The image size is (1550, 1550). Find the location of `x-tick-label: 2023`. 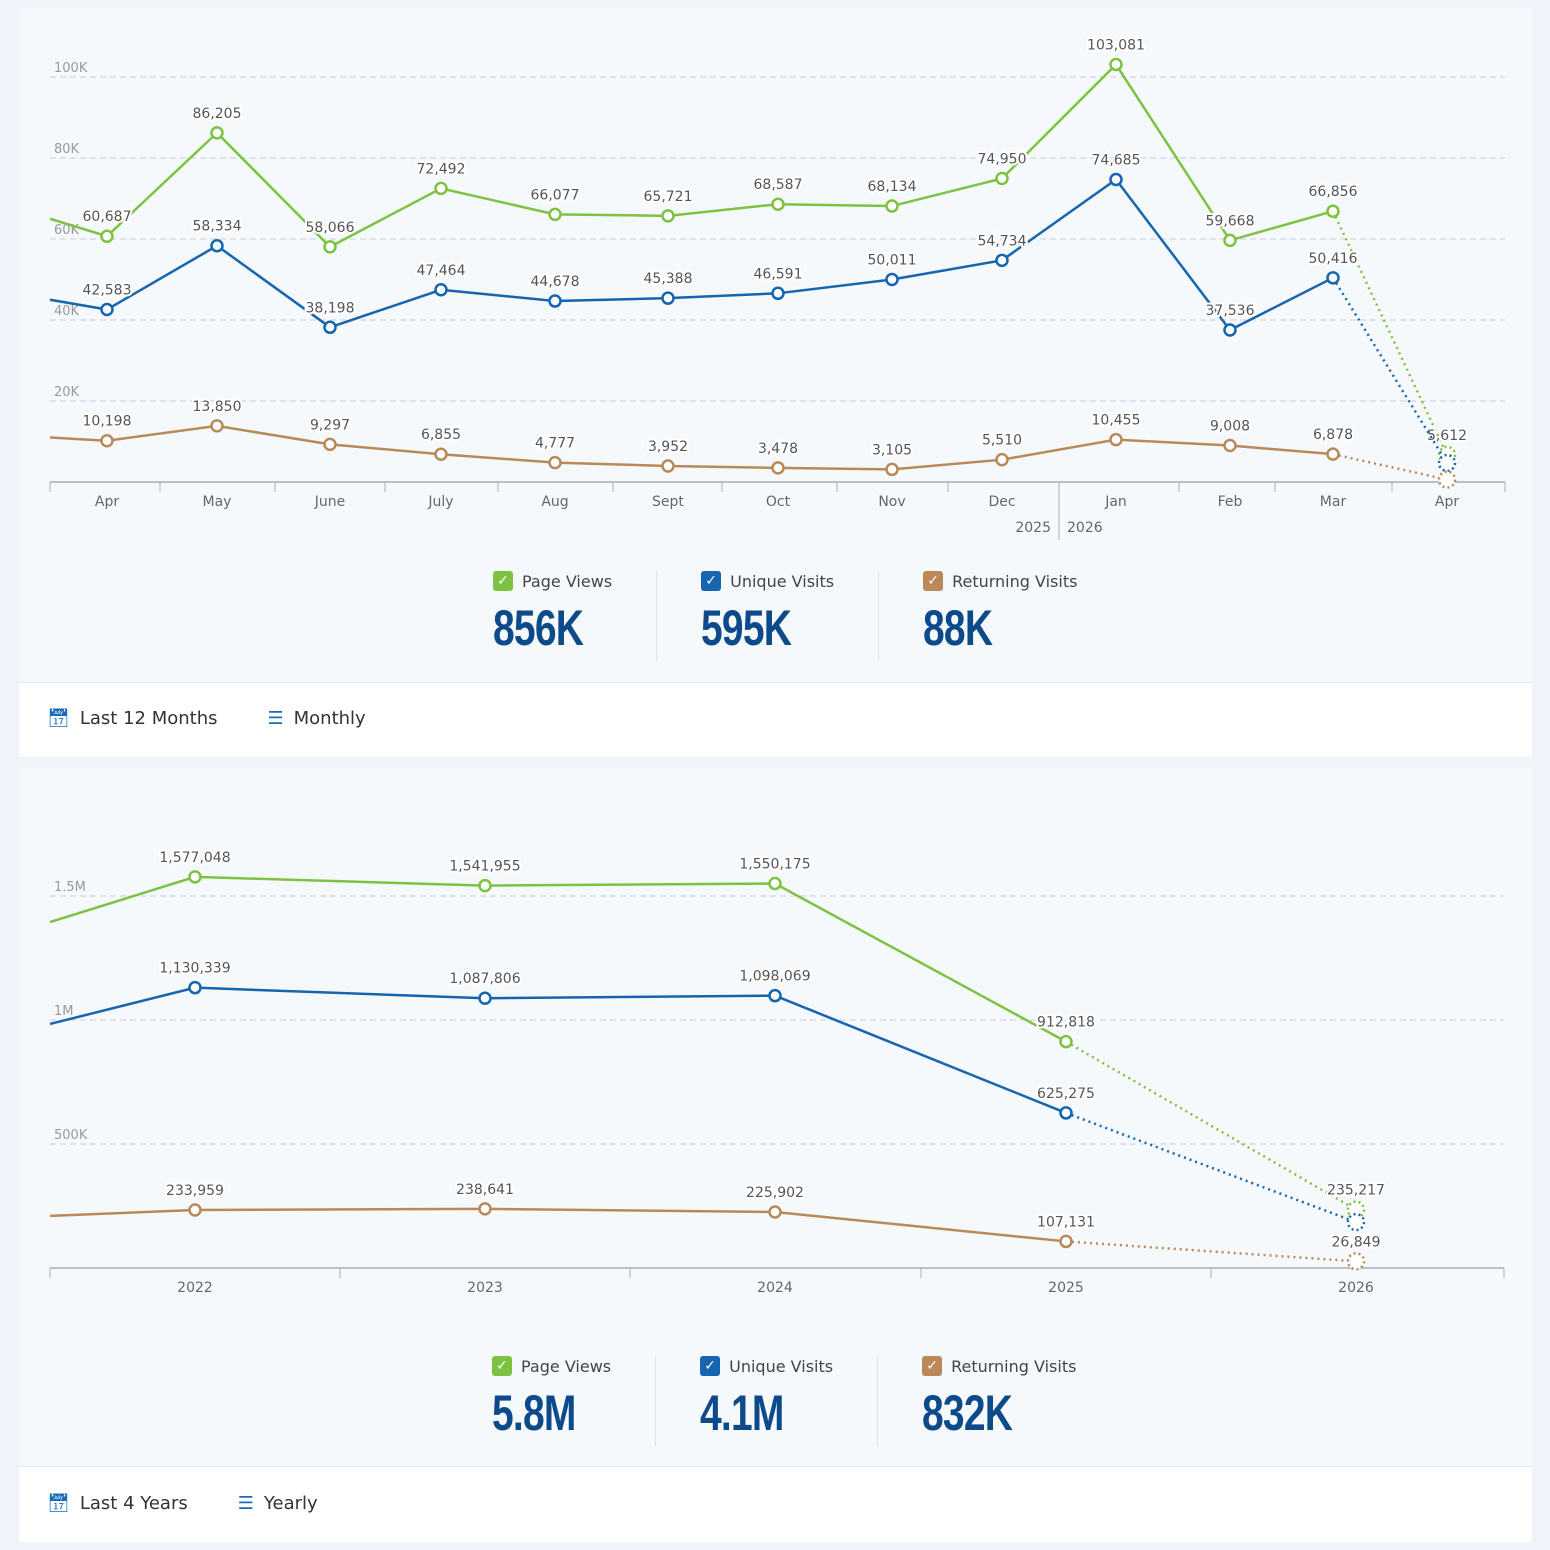

x-tick-label: 2023 is located at coordinates (485, 1288).